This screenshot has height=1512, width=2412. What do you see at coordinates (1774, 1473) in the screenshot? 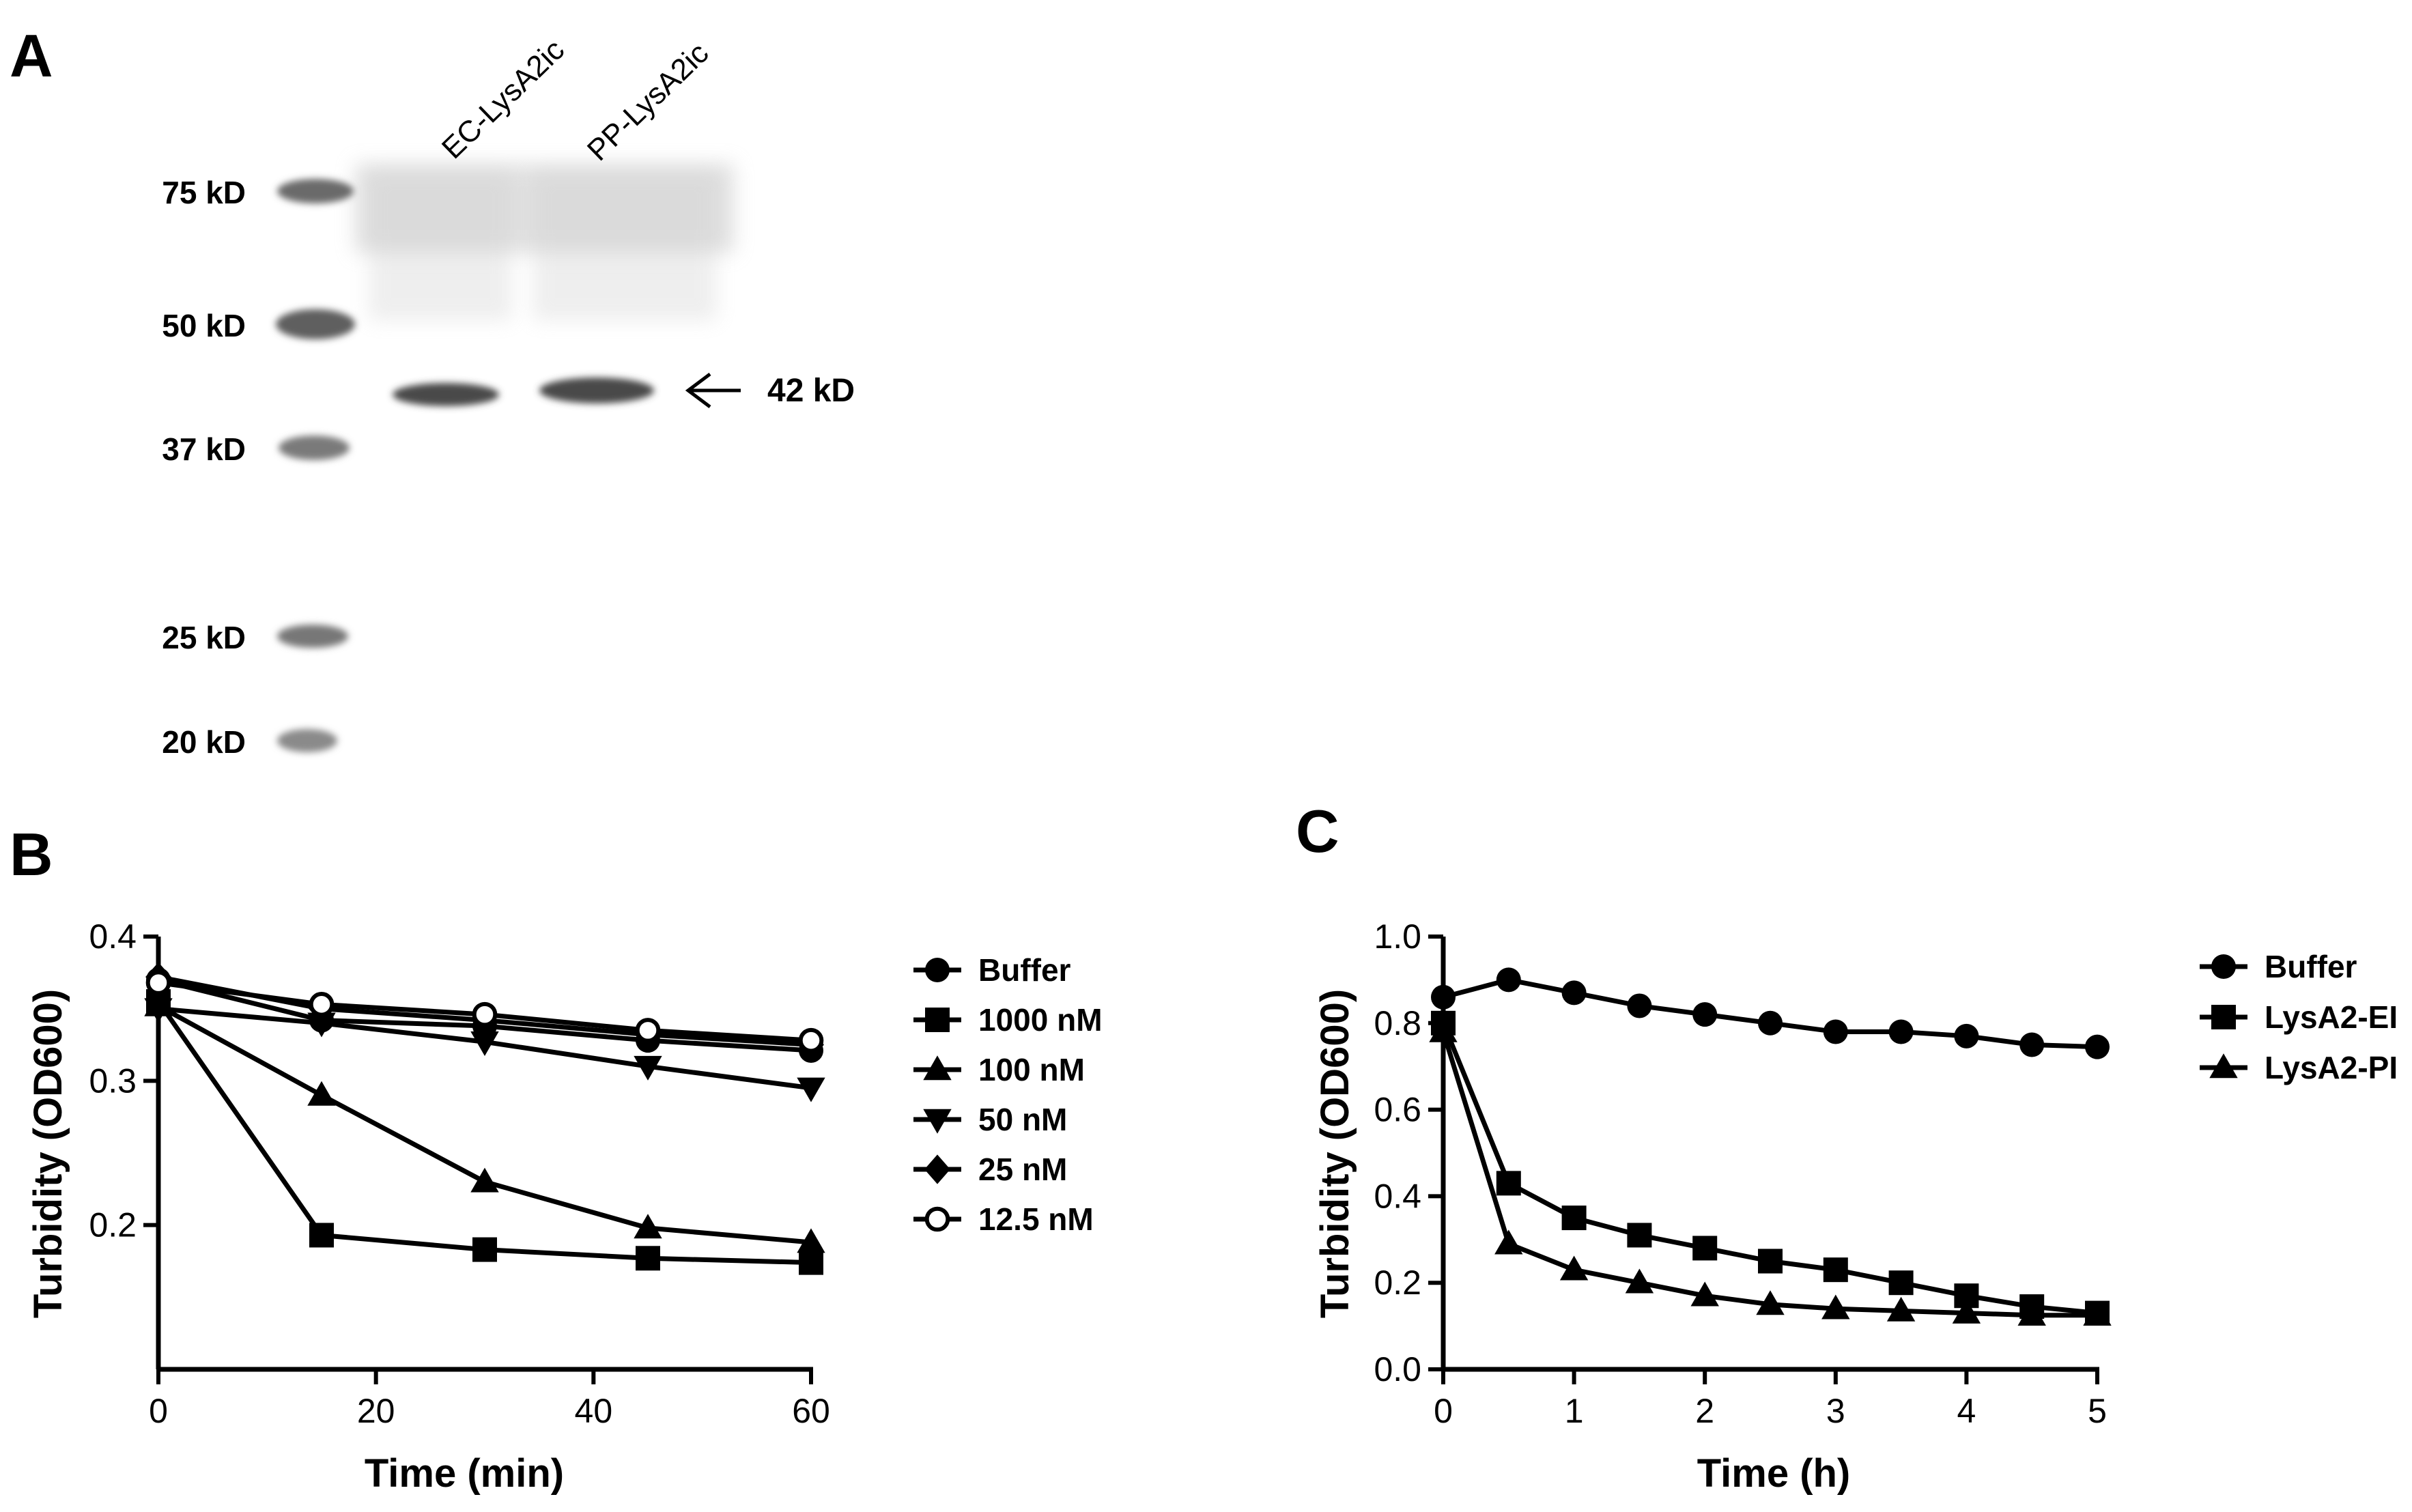
I see `panel-c-x-axis-title: Time (h)` at bounding box center [1774, 1473].